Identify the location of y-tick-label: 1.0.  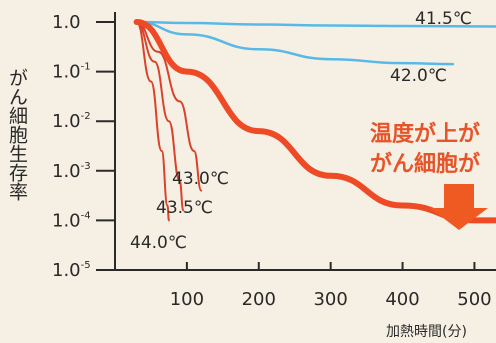
(66, 22).